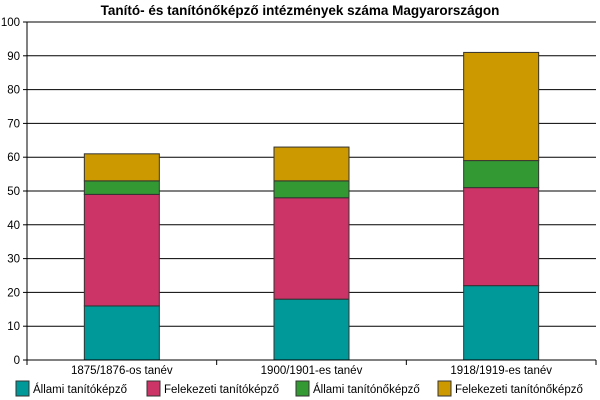 This screenshot has width=600, height=400. Describe the element at coordinates (17, 361) in the screenshot. I see `y-tick-label: 0` at that location.